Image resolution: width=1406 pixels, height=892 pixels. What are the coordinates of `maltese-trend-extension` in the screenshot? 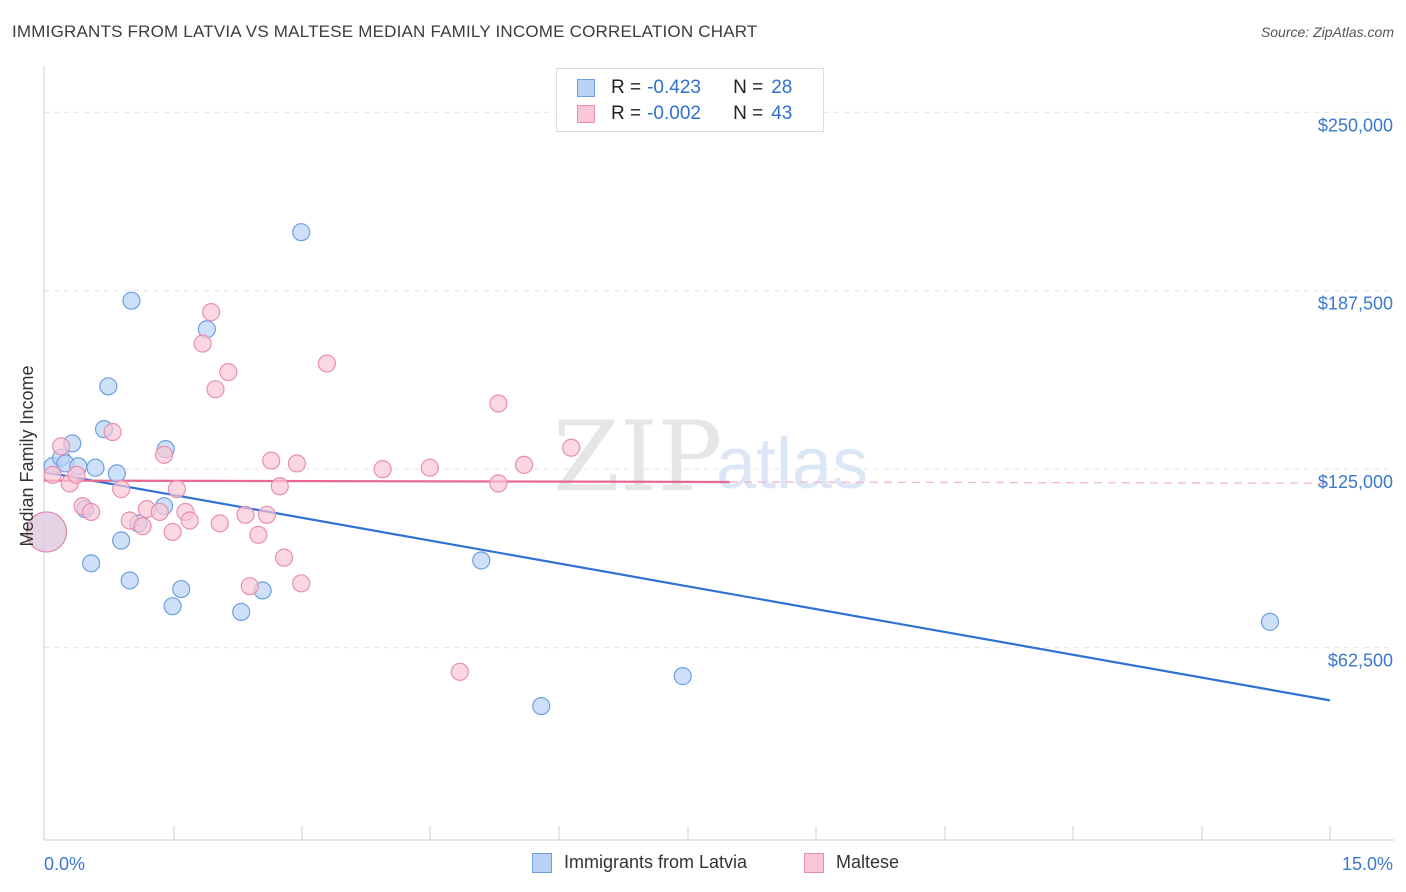 It's located at (1030, 482).